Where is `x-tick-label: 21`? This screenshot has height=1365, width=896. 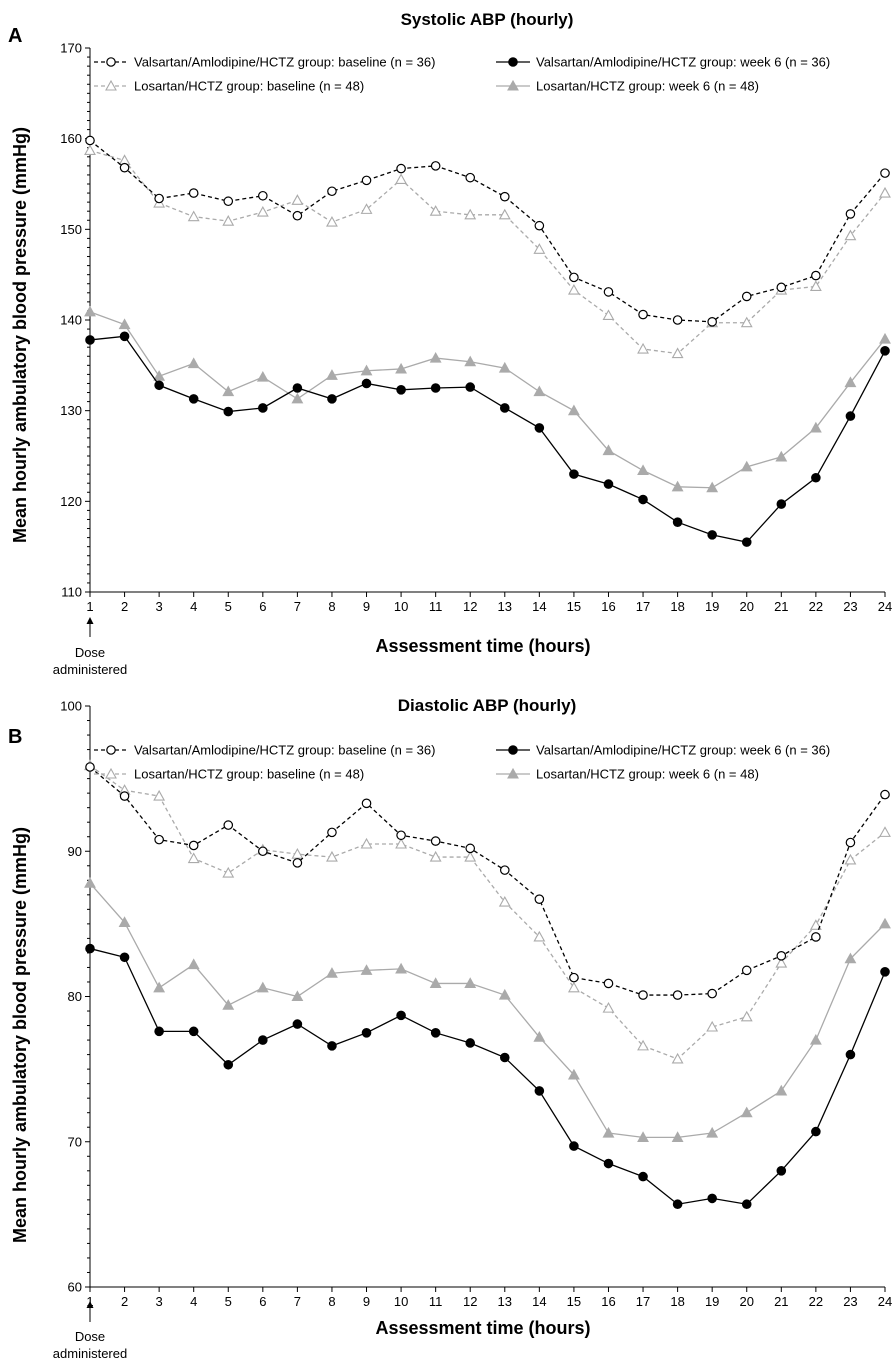 x-tick-label: 21 is located at coordinates (781, 606).